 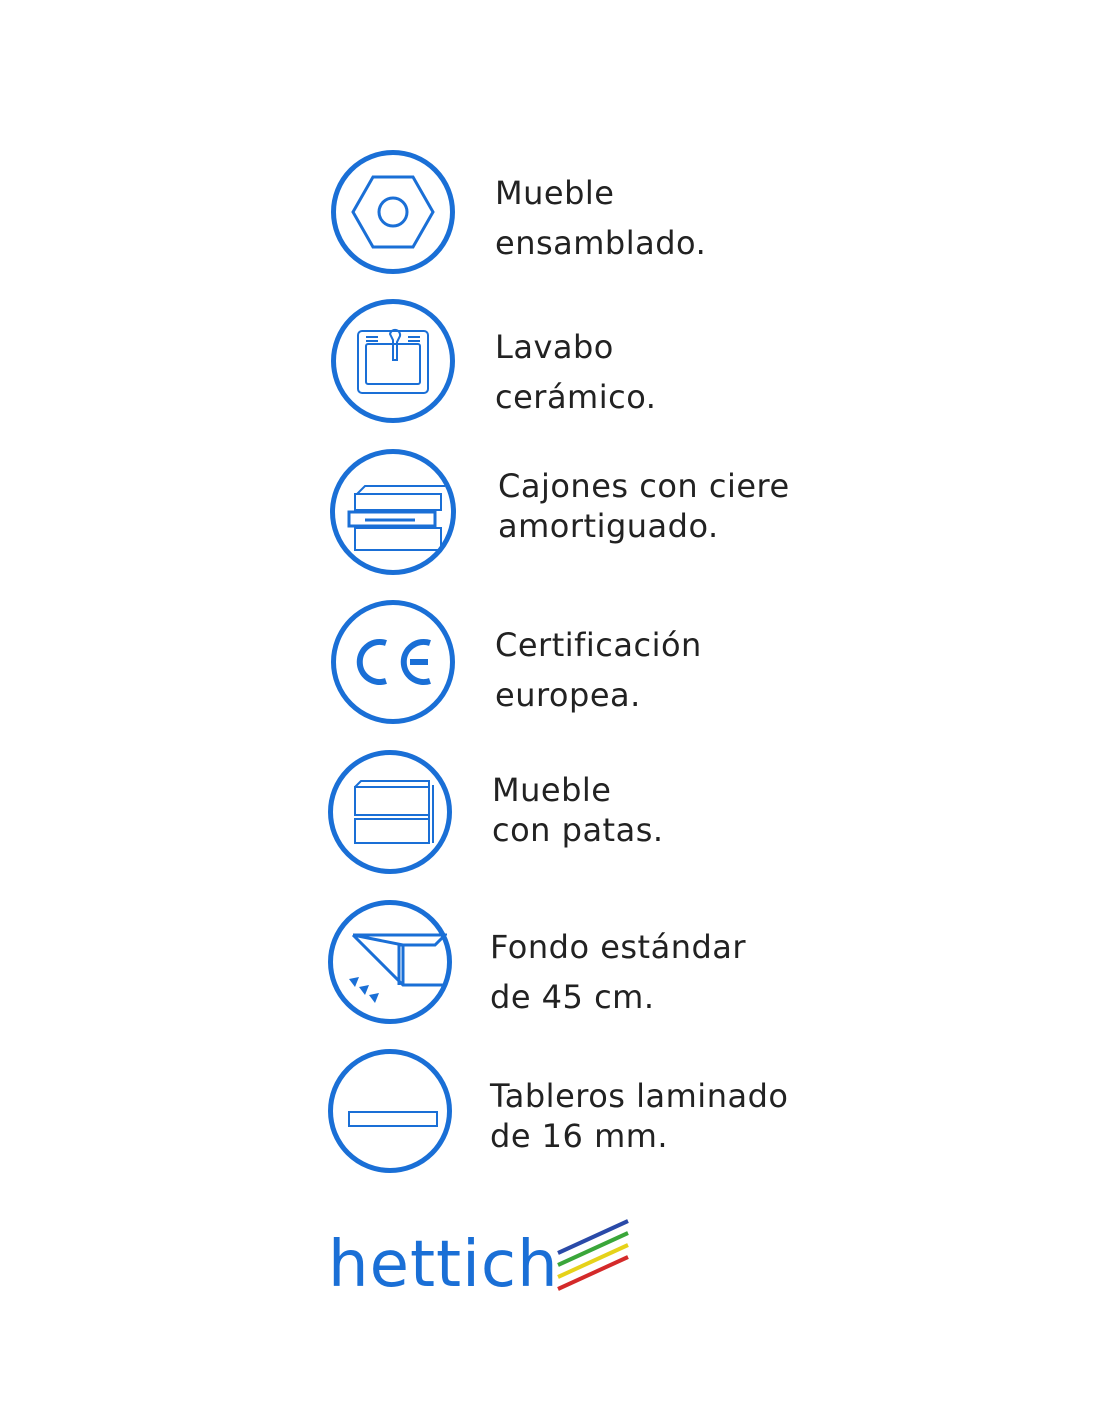 What do you see at coordinates (393, 662) in the screenshot?
I see `ce-mark-icon` at bounding box center [393, 662].